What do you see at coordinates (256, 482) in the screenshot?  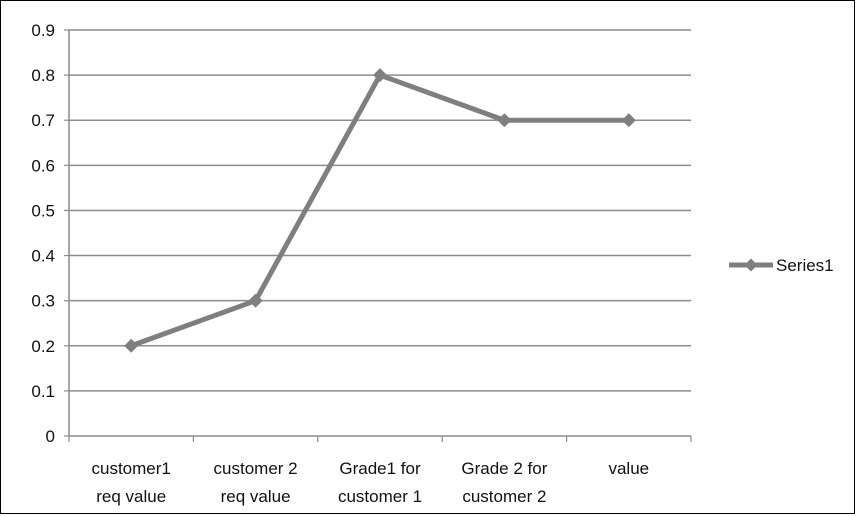 I see `x-tick-label: customer 2 req value` at bounding box center [256, 482].